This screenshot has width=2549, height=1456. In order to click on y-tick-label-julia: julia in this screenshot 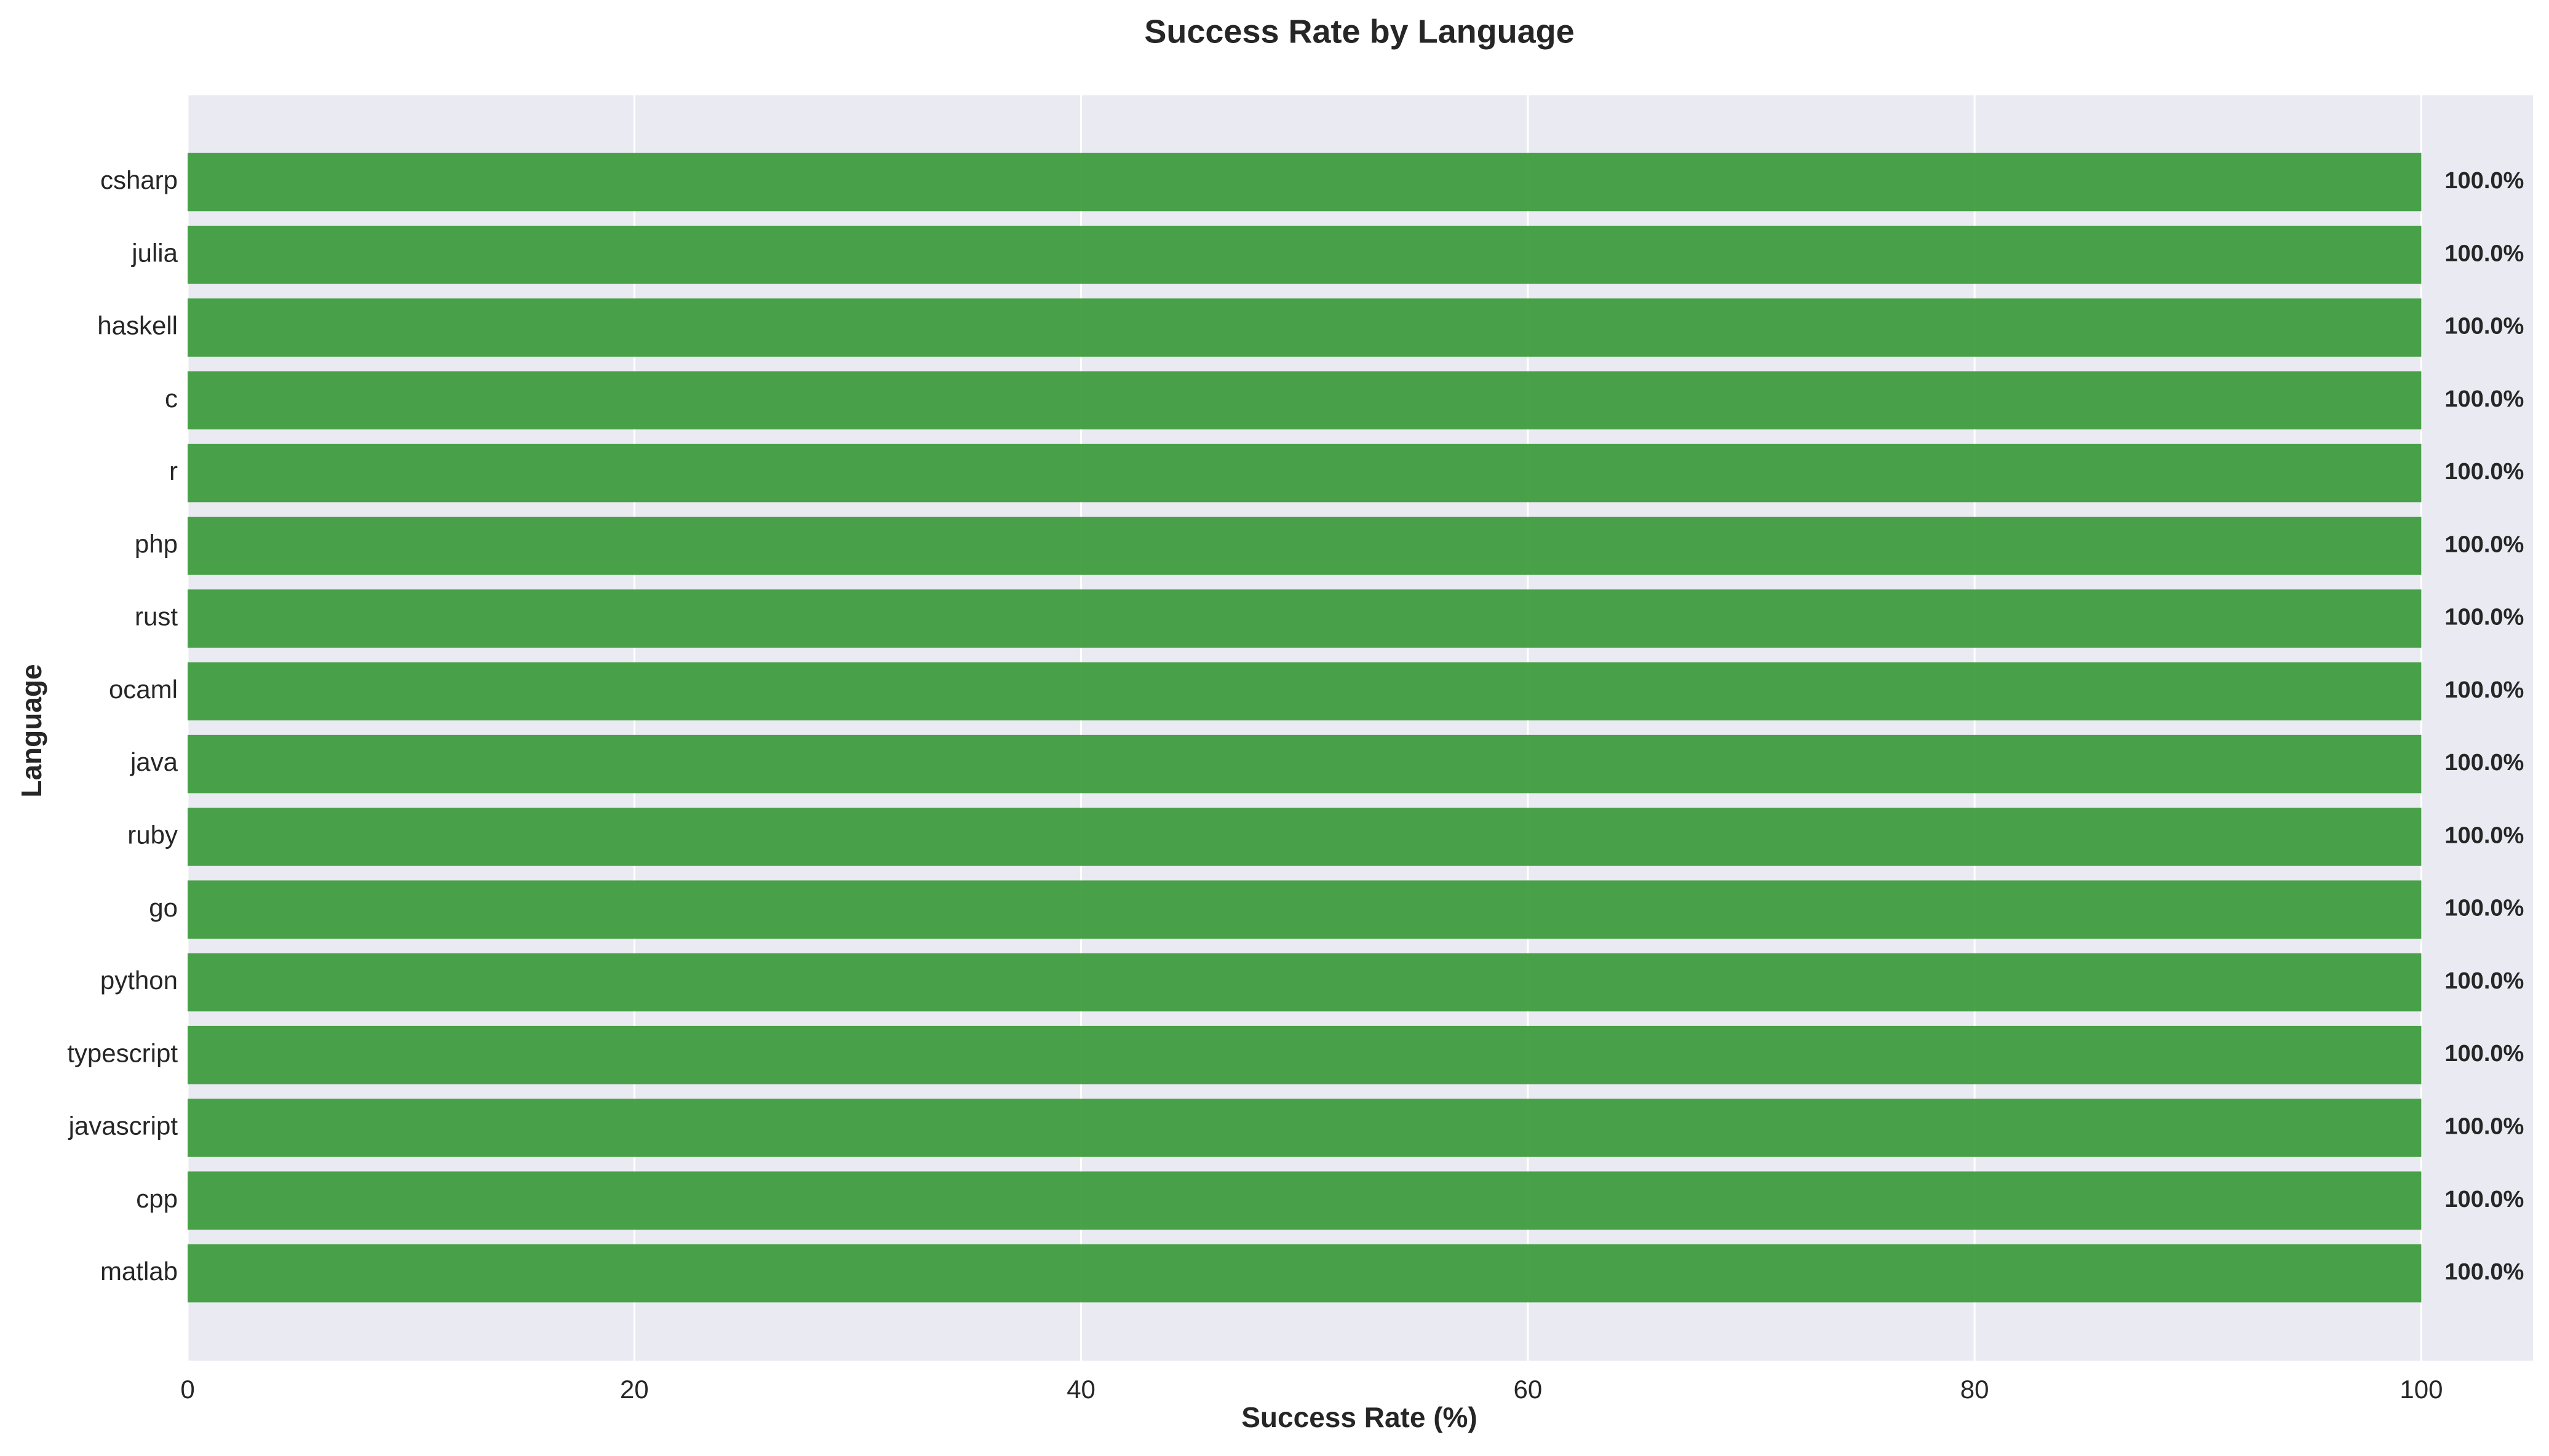, I will do `click(154, 252)`.